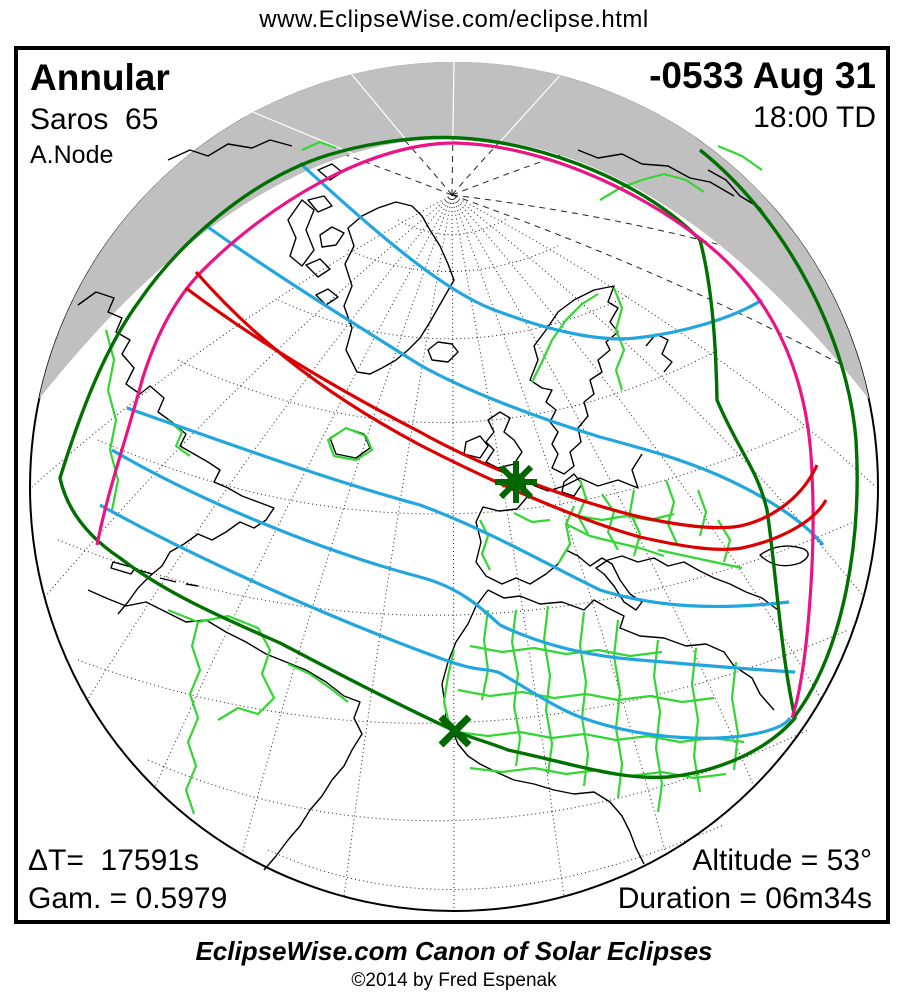  What do you see at coordinates (516, 482) in the screenshot?
I see `greatest-eclipse-asterisk-icon` at bounding box center [516, 482].